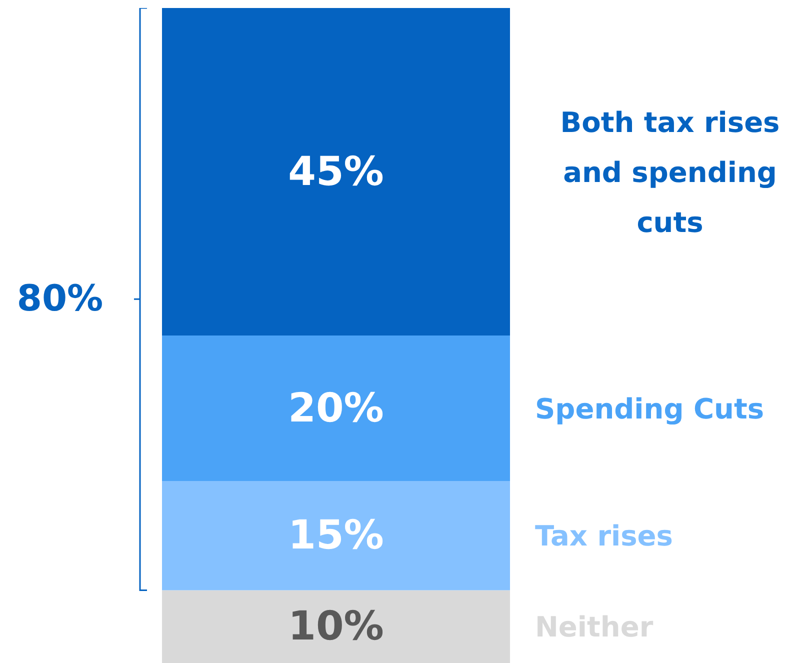 The height and width of the screenshot is (663, 802). I want to click on data-label: 45%, so click(336, 171).